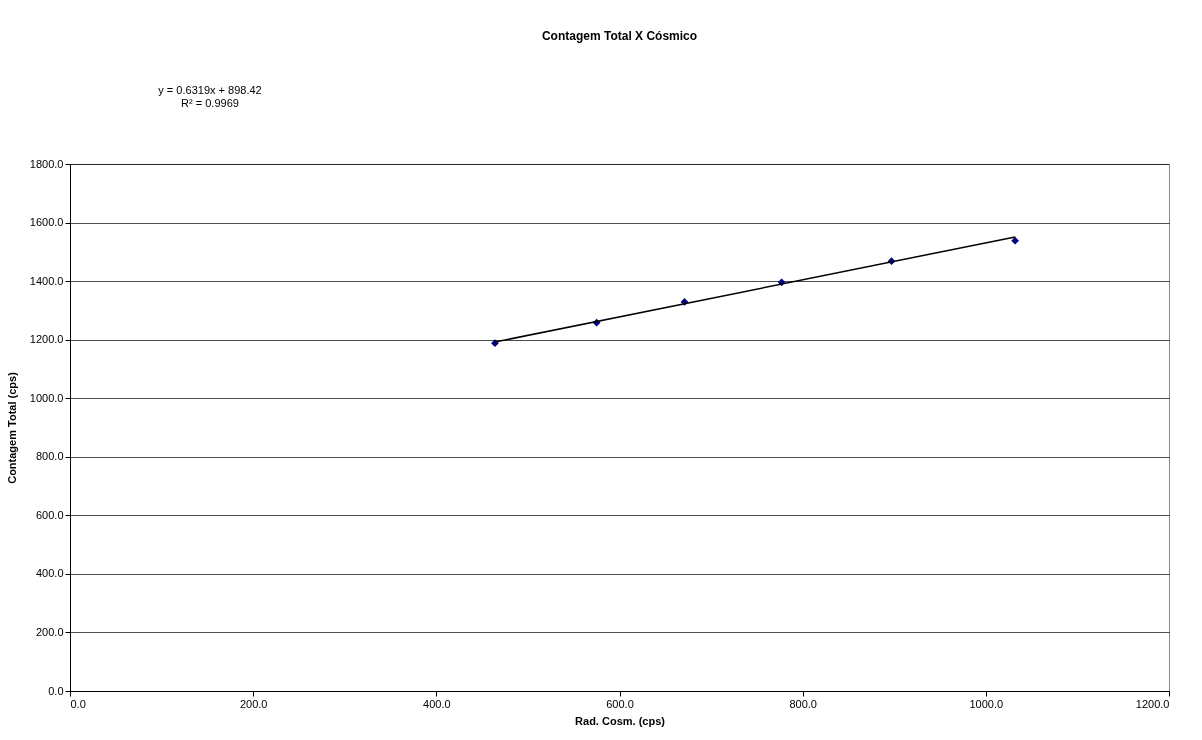 The height and width of the screenshot is (740, 1202). Describe the element at coordinates (78, 703) in the screenshot. I see `x-tick-label: 0.0` at that location.